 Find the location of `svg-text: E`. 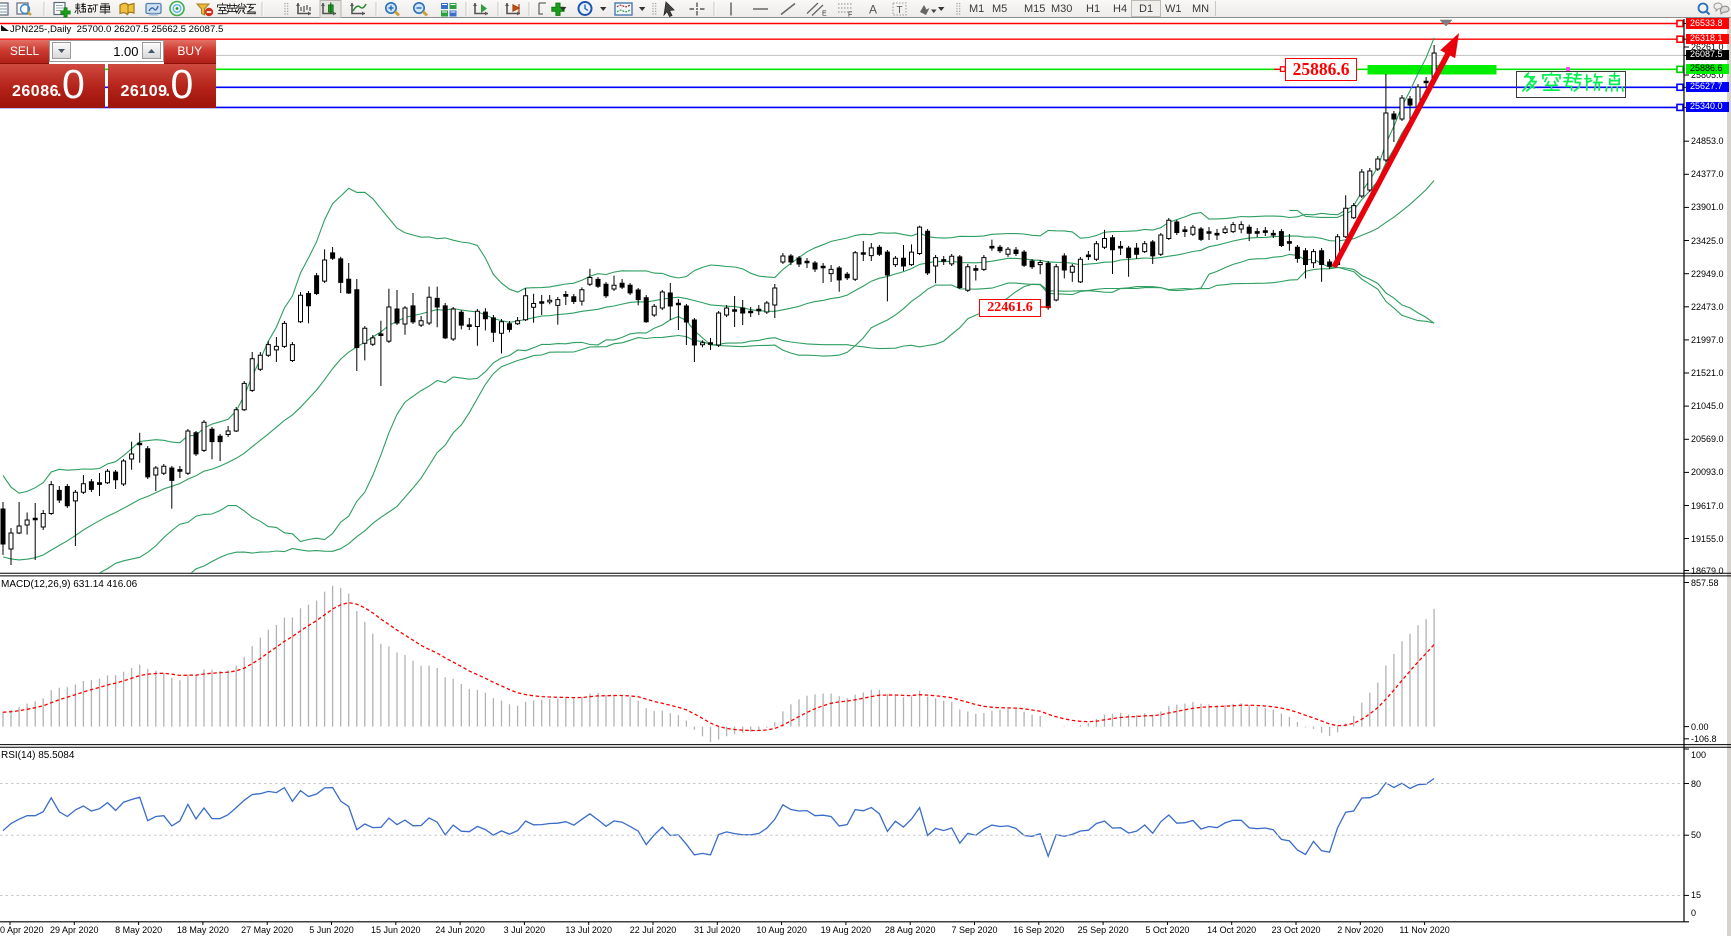

svg-text: E is located at coordinates (824, 14).